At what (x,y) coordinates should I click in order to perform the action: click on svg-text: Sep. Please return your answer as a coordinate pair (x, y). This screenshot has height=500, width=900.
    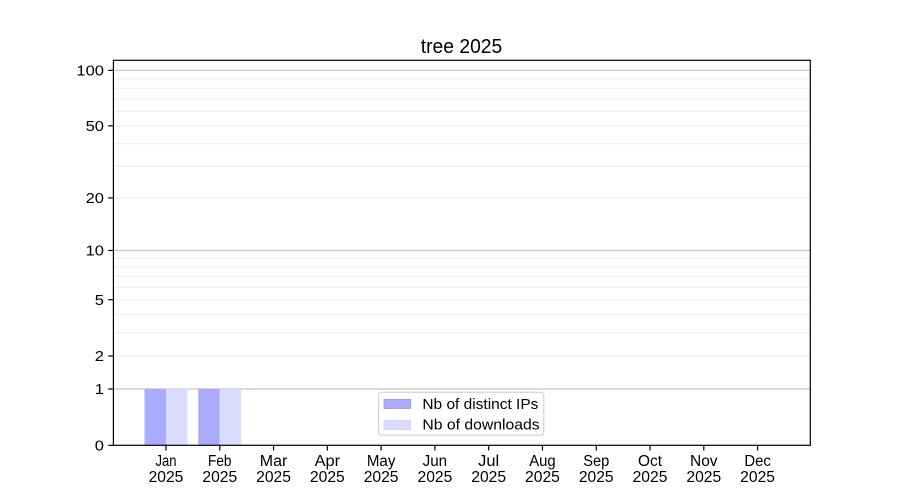
    Looking at the image, I should click on (596, 461).